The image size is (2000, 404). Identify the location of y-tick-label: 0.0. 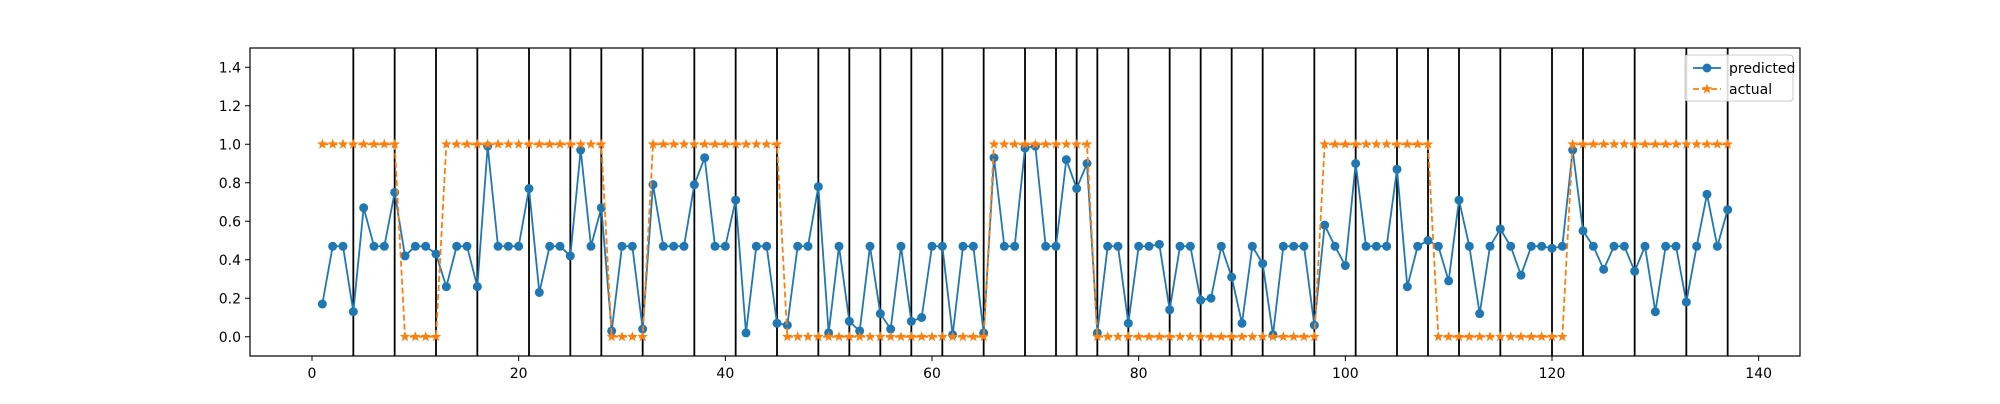
(230, 338).